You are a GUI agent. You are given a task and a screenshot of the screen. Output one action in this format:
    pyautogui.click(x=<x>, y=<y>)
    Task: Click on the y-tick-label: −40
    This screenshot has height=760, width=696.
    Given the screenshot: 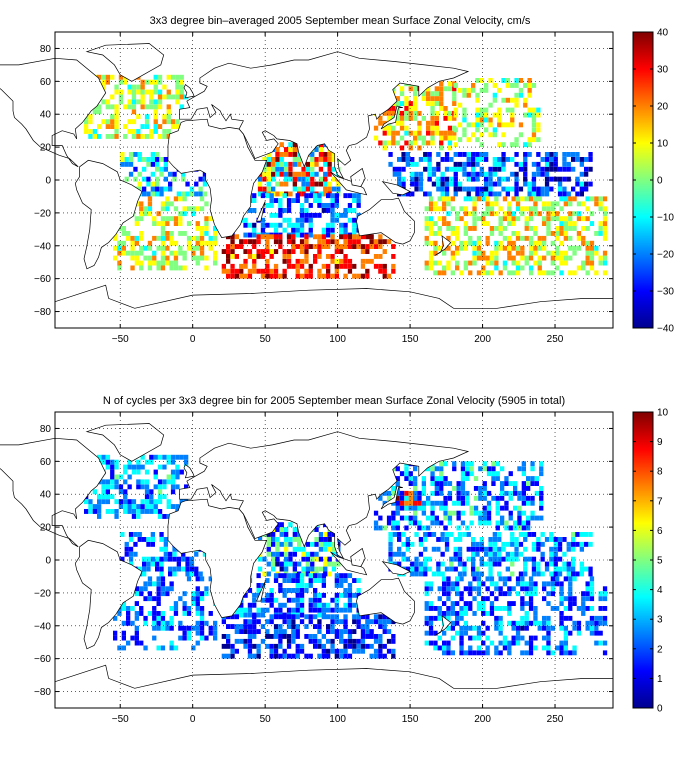 What is the action you would take?
    pyautogui.click(x=42, y=246)
    